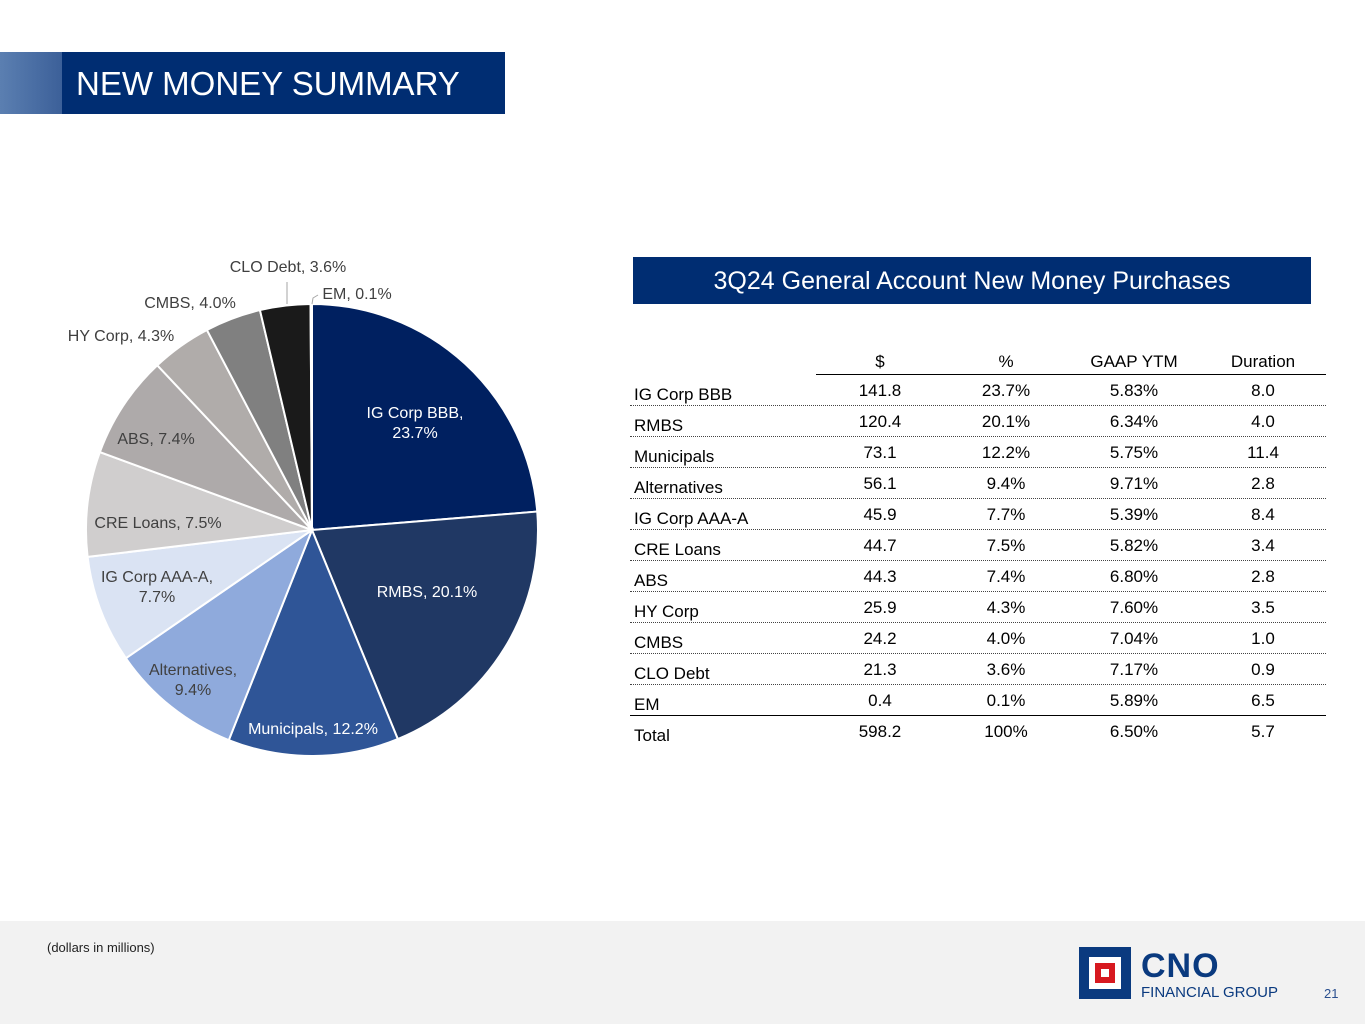  Describe the element at coordinates (1263, 545) in the screenshot. I see `row-duration: 3.4` at that location.